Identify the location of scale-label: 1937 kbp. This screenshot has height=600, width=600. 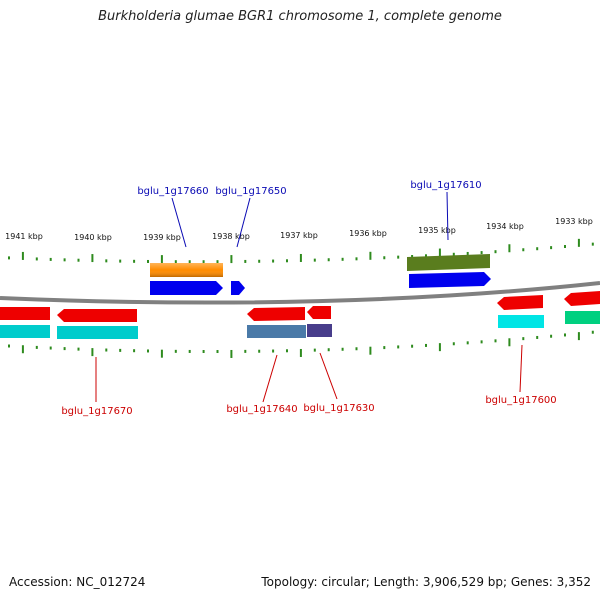
(299, 235).